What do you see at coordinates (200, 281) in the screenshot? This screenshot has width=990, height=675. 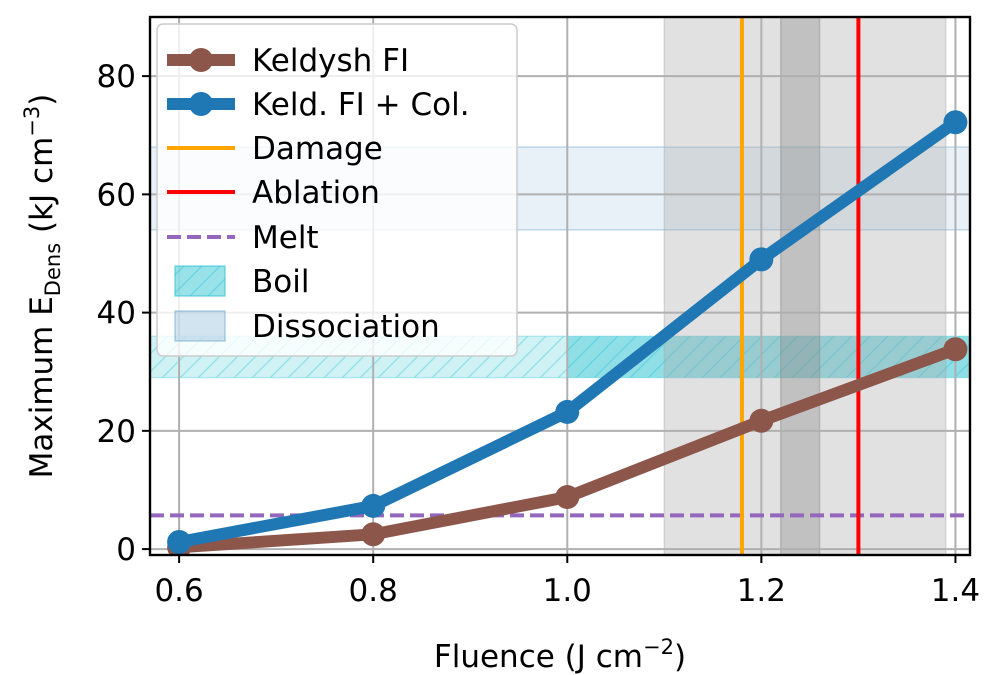 I see `legend-swatch-boil` at bounding box center [200, 281].